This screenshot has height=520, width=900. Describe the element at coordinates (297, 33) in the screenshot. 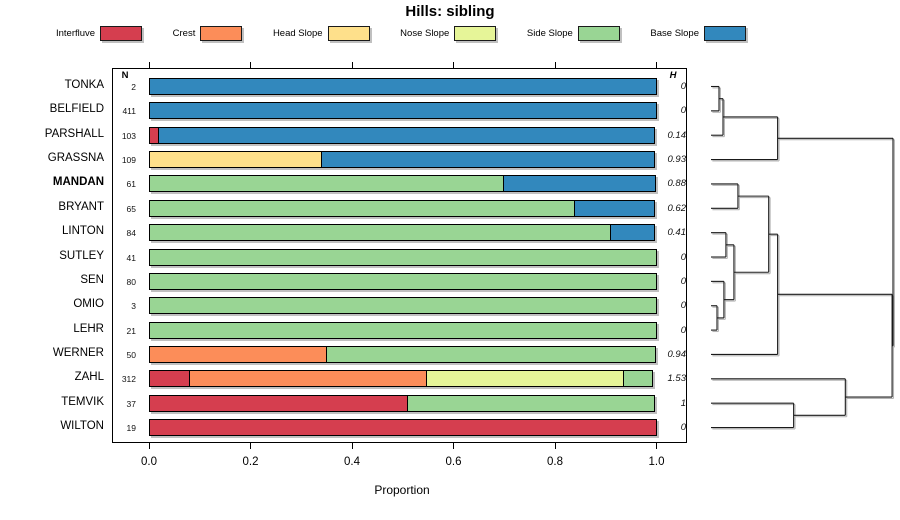

I see `legend-label: Head Slope` at that location.